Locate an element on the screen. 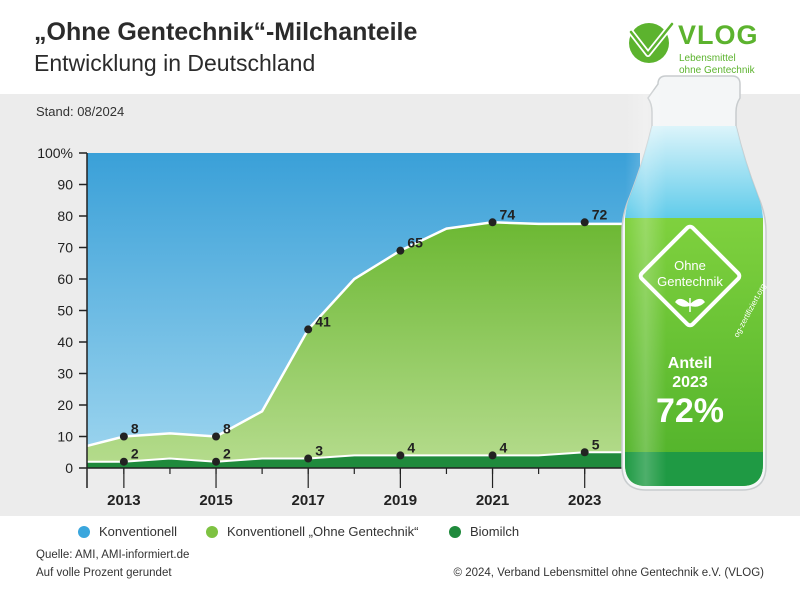 The width and height of the screenshot is (800, 600). chart-title: „Ohne Gentechnik“-Milchanteile is located at coordinates (226, 32).